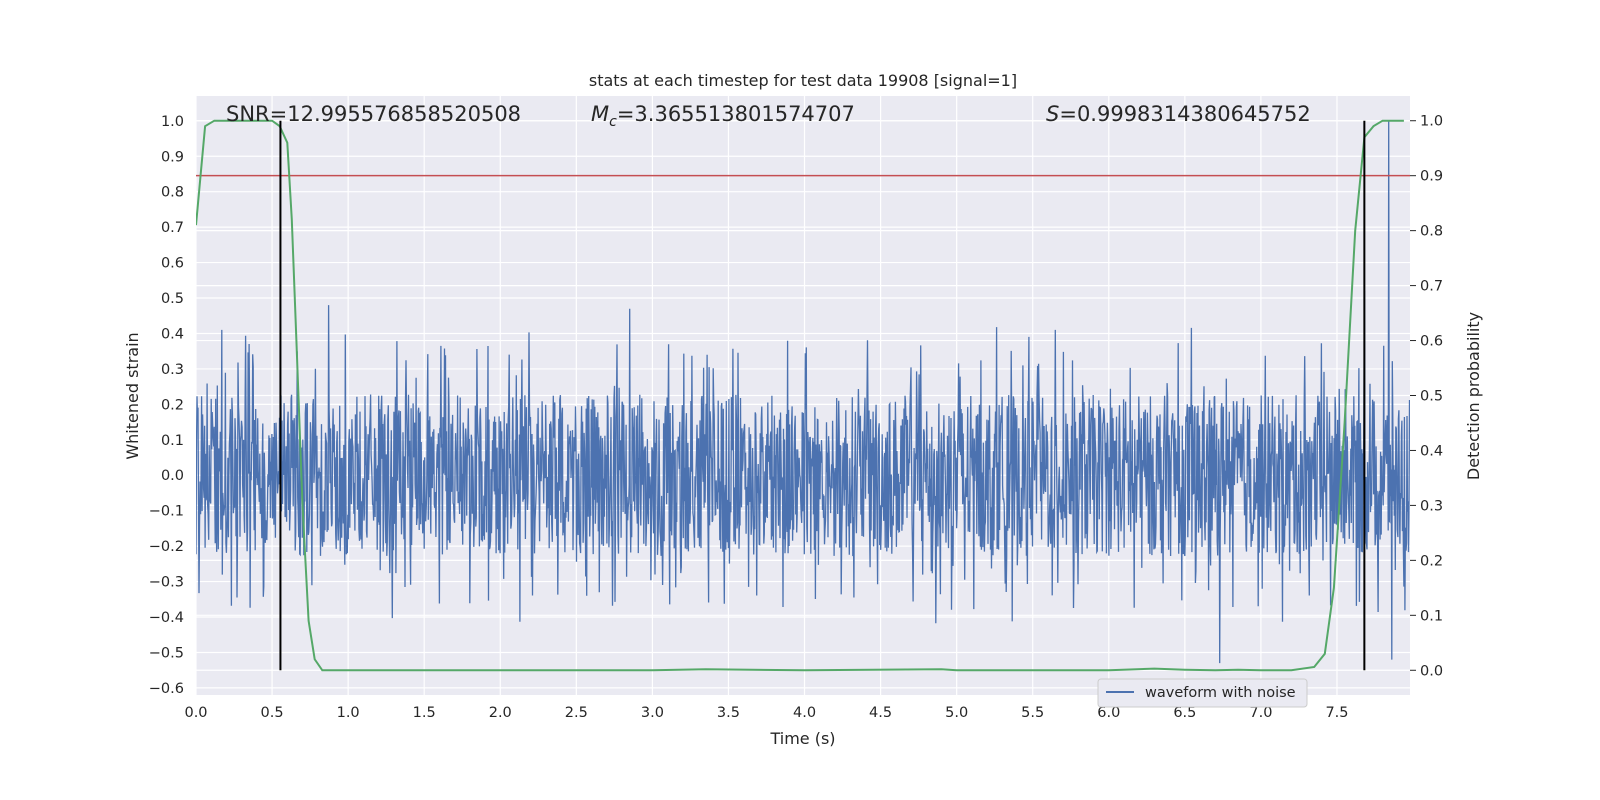 This screenshot has width=1600, height=800. I want to click on y-right-tick-label: 0.4, so click(1431, 451).